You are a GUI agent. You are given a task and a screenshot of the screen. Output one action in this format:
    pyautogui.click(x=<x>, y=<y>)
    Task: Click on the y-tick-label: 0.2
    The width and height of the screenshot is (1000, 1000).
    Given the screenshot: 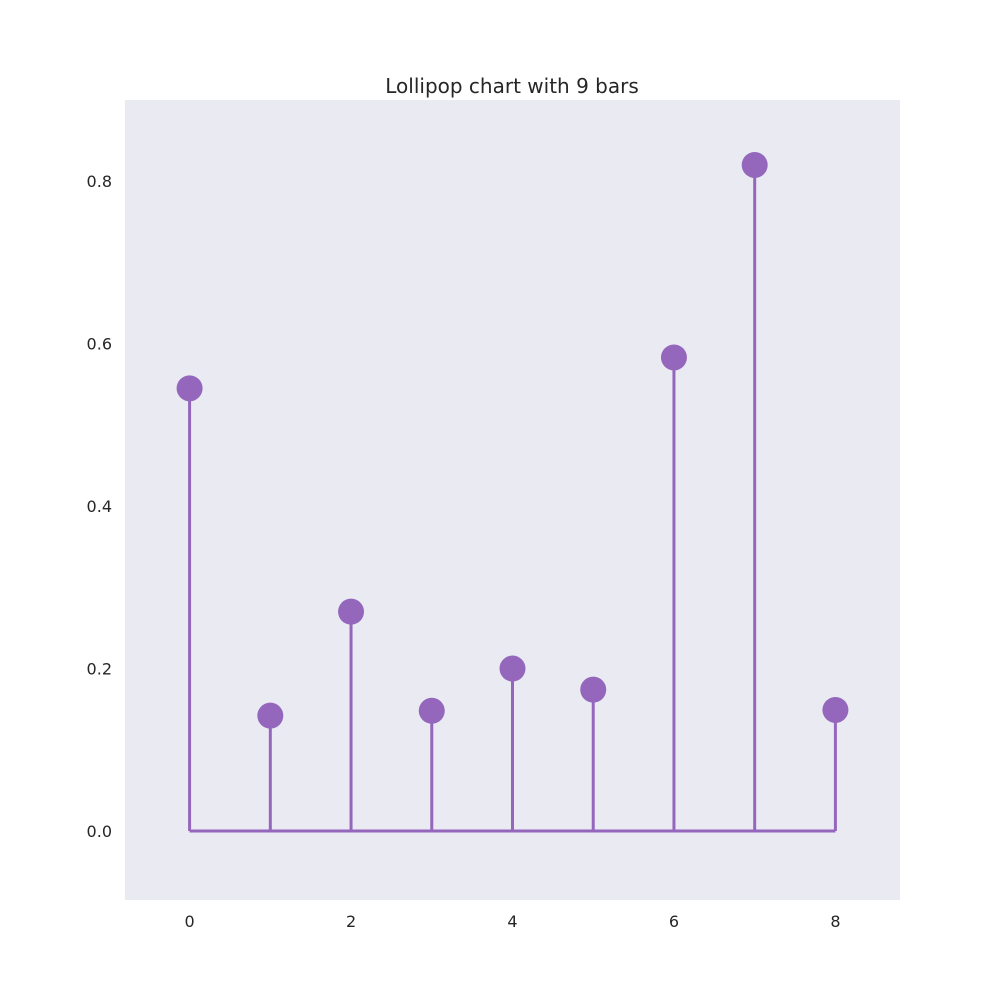 What is the action you would take?
    pyautogui.click(x=99, y=669)
    